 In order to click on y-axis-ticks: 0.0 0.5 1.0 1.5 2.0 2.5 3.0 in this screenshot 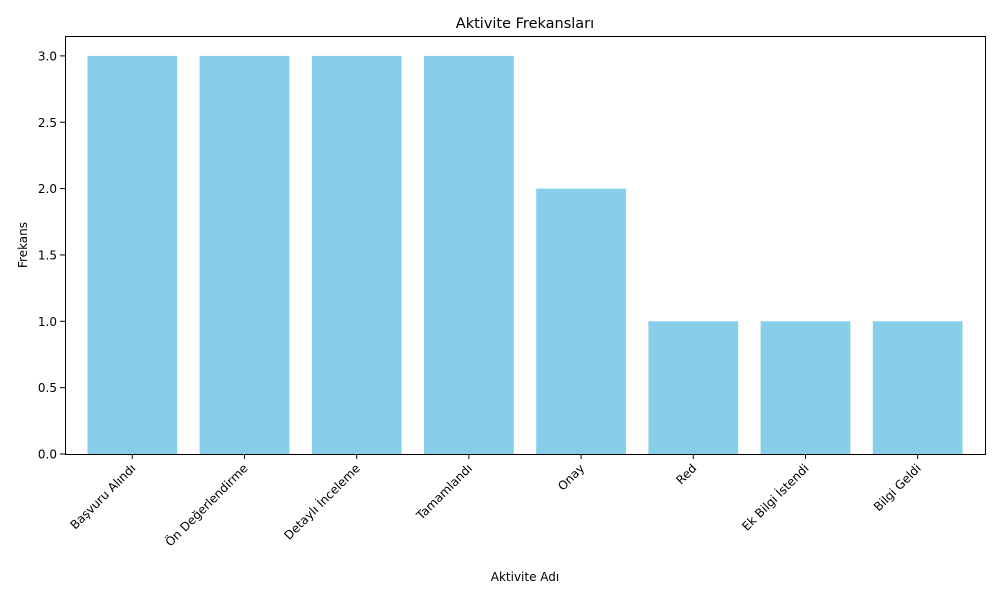, I will do `click(51, 255)`.